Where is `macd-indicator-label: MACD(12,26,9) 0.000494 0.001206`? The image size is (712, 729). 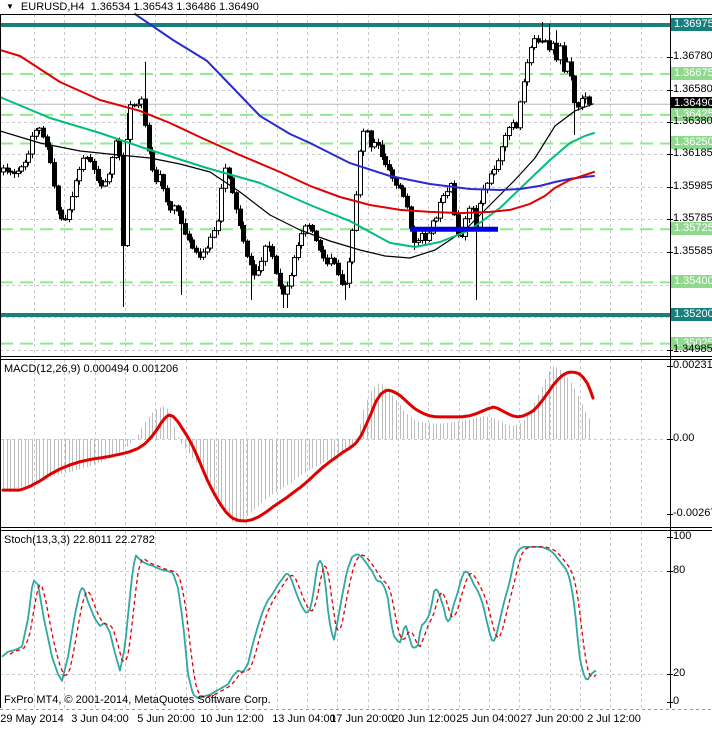
macd-indicator-label: MACD(12,26,9) 0.000494 0.001206 is located at coordinates (91, 369).